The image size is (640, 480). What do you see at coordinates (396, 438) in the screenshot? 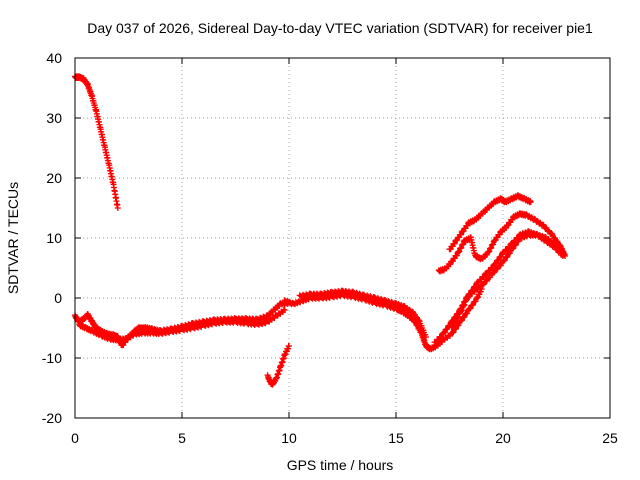
I see `x-tick-label: 15` at bounding box center [396, 438].